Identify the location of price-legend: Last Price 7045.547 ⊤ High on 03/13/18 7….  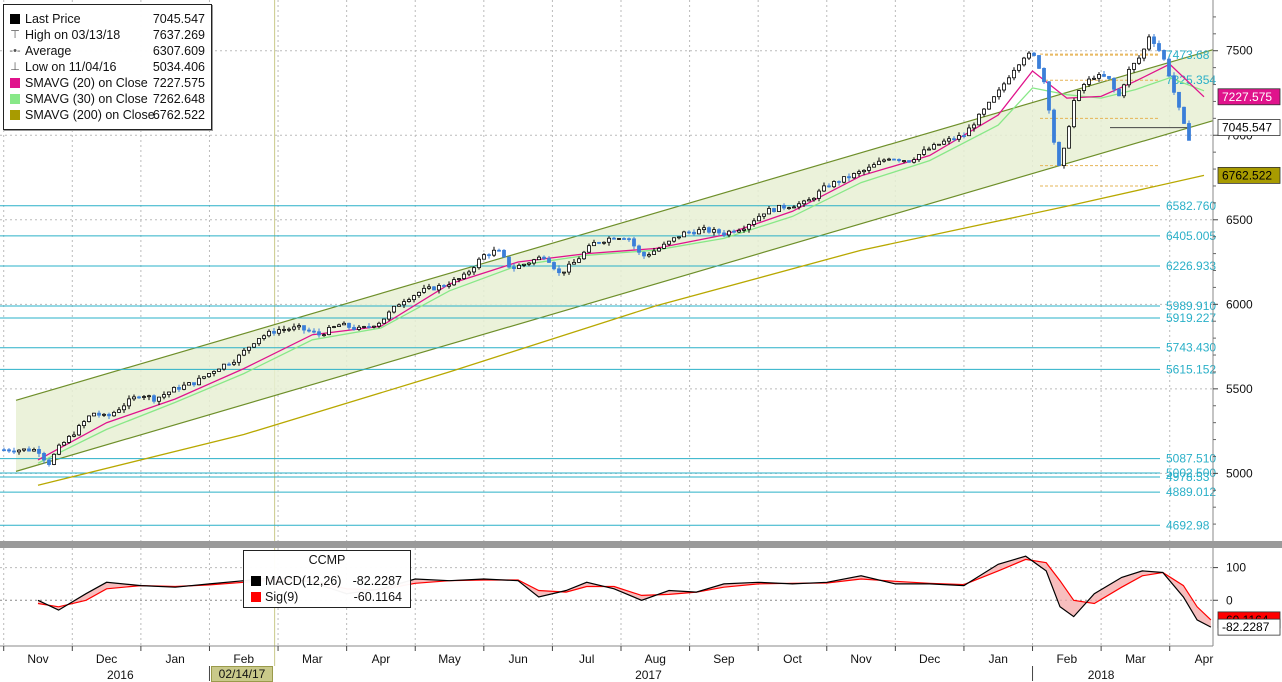
(107, 67).